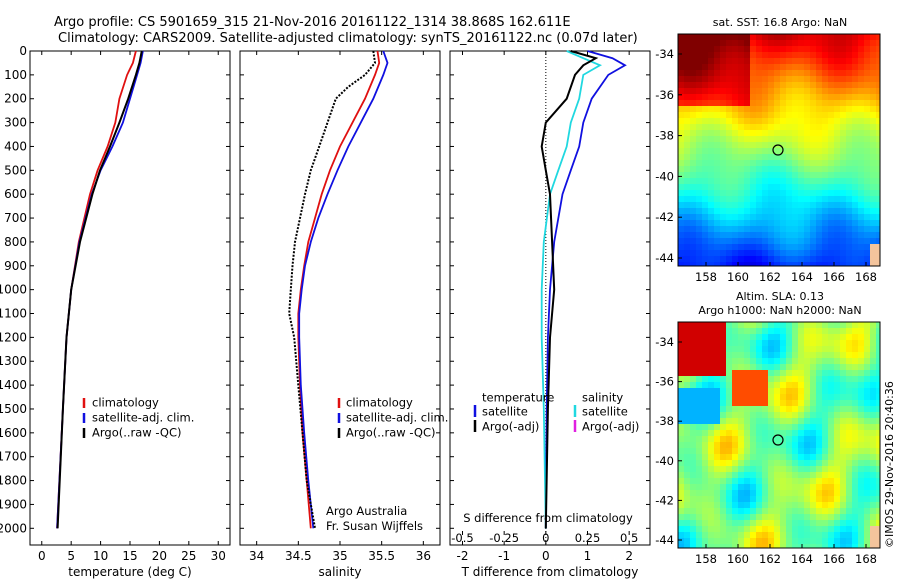 The image size is (900, 580). I want to click on legend-argo: Argo(..raw -QC), so click(137, 433).